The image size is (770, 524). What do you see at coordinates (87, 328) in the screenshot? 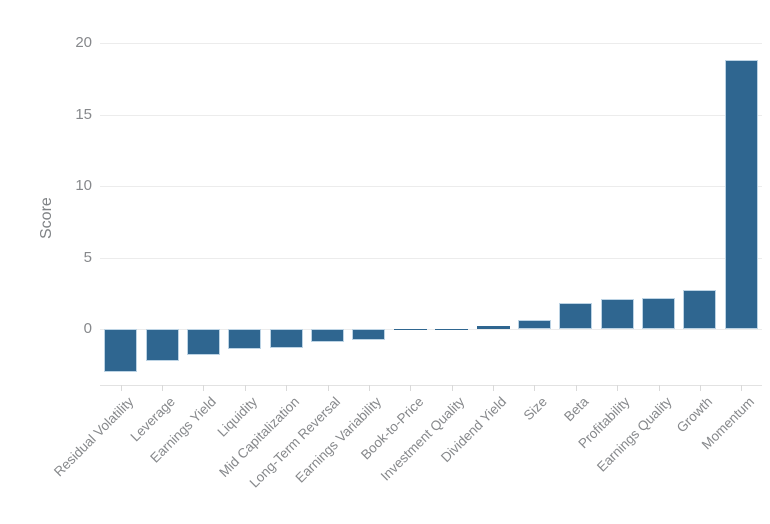
I see `y-tick-label: 0` at bounding box center [87, 328].